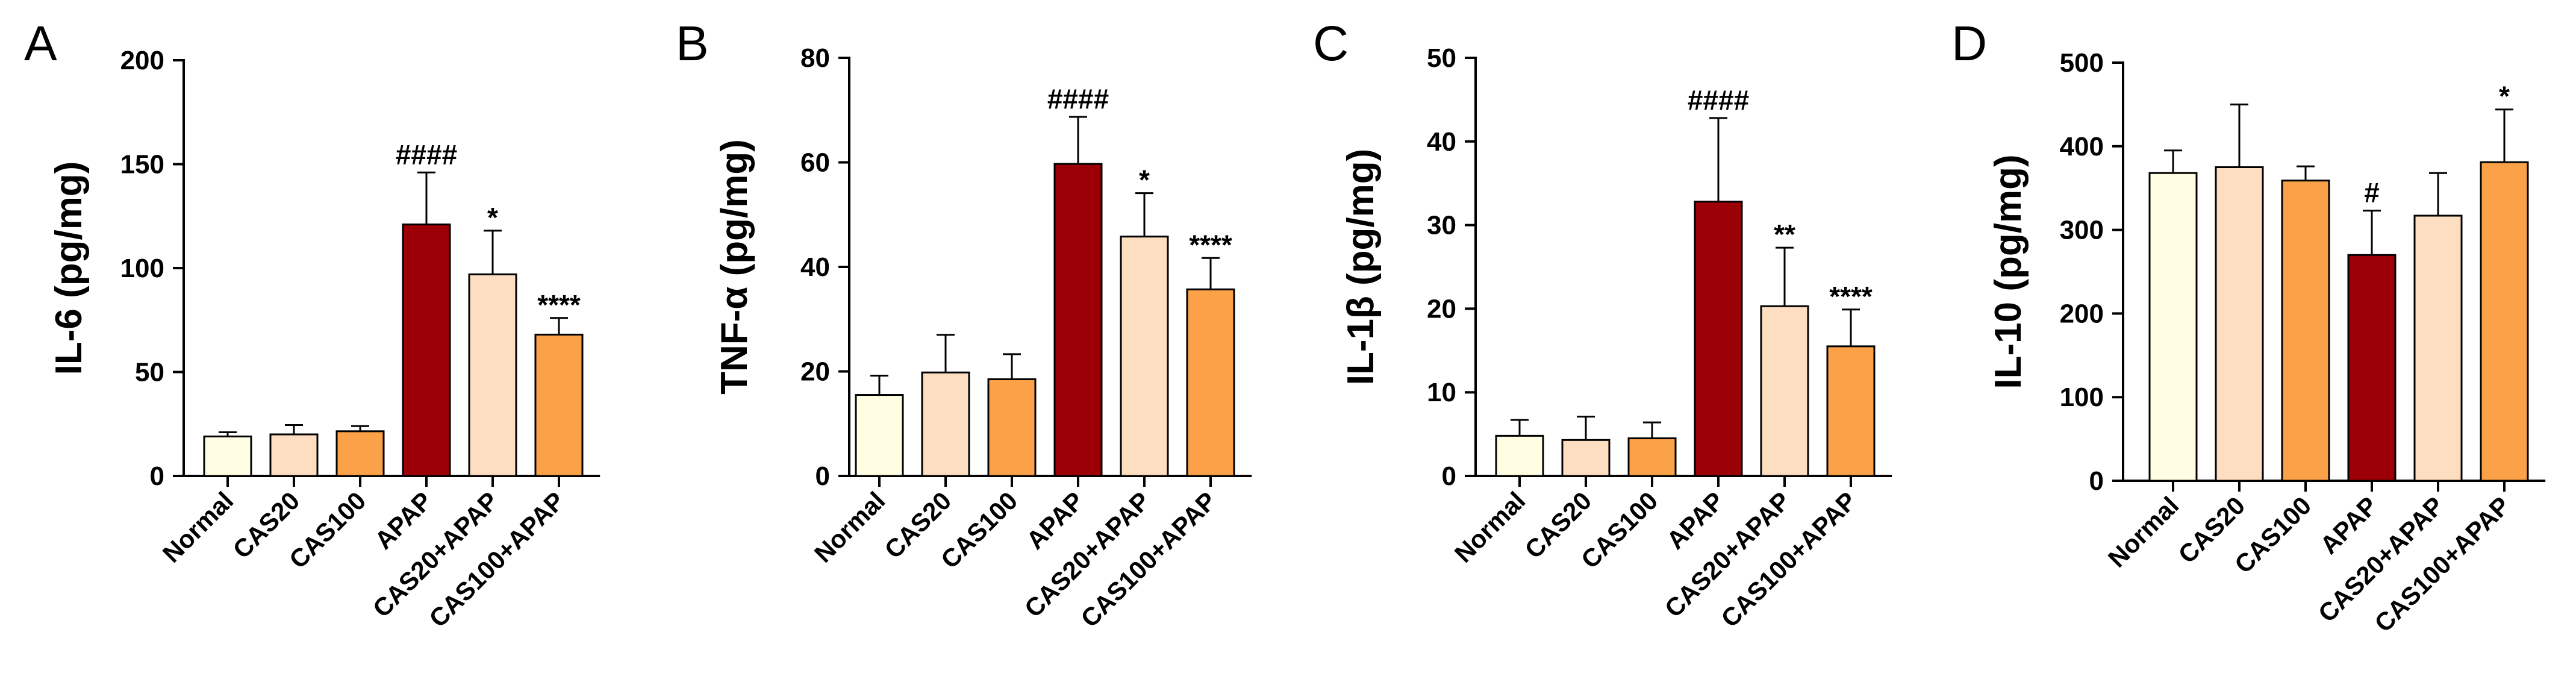 The image size is (2576, 685). What do you see at coordinates (1361, 267) in the screenshot?
I see `y-axis-label: IL-1β (pg/mg)` at bounding box center [1361, 267].